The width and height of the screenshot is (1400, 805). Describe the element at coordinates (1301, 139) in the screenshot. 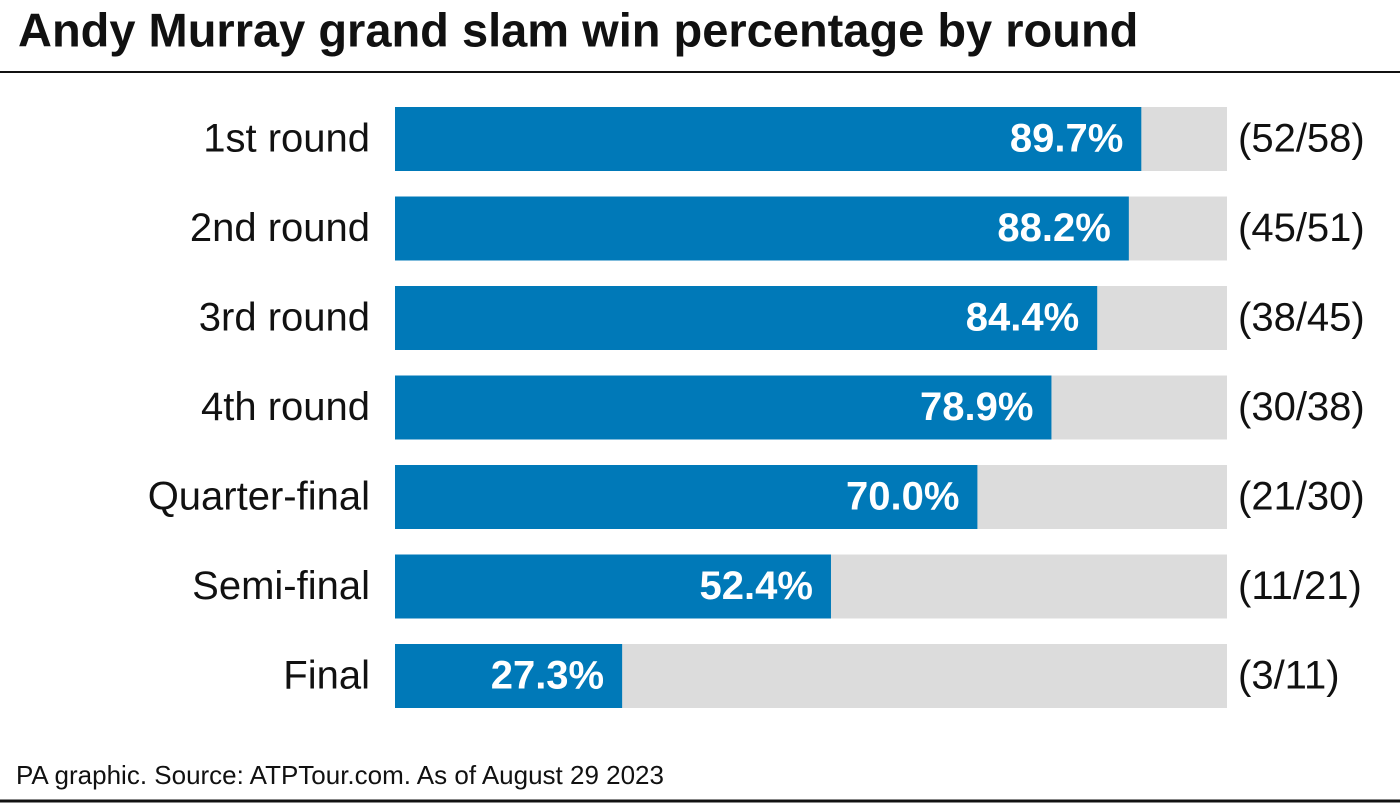

I see `record-label: (52/58)` at that location.